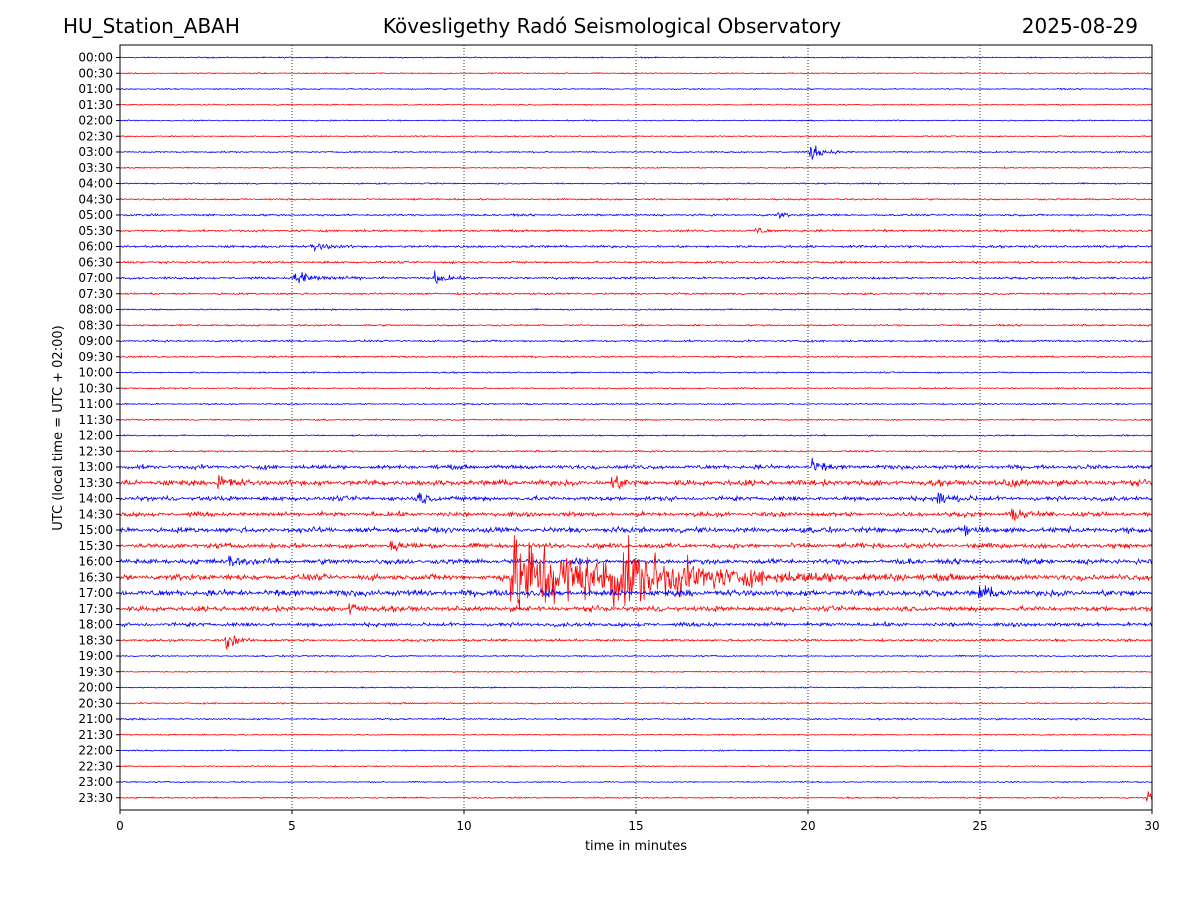 The width and height of the screenshot is (1200, 900). Describe the element at coordinates (636, 656) in the screenshot. I see `trace-19:00` at that location.